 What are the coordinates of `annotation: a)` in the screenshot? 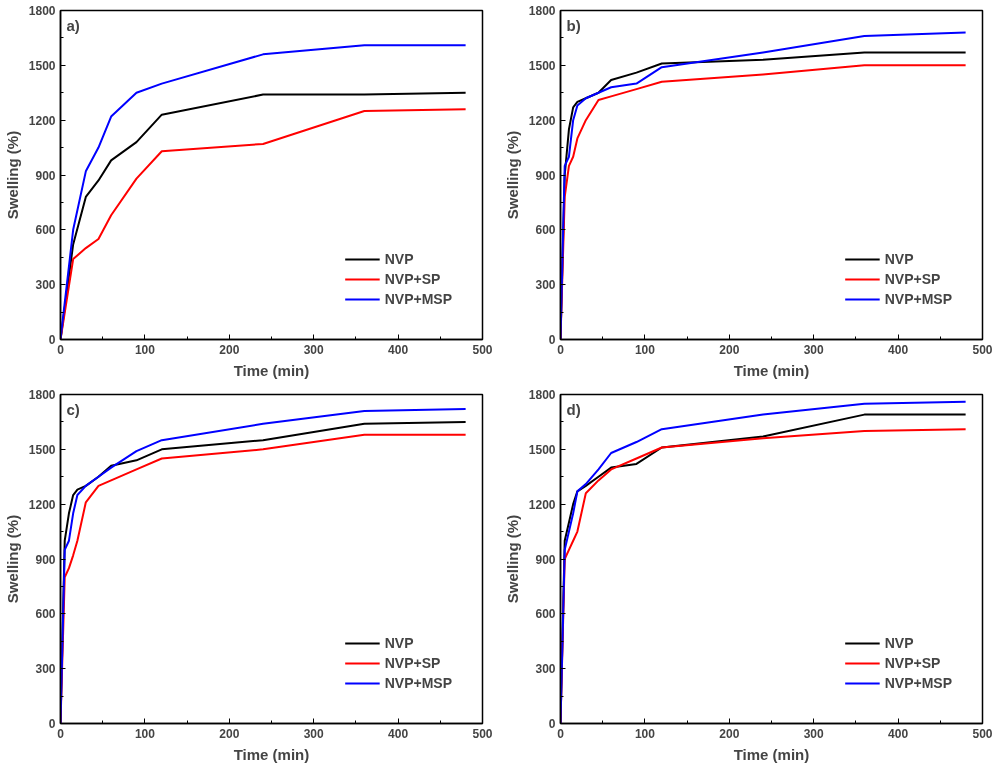 It's located at (73, 25).